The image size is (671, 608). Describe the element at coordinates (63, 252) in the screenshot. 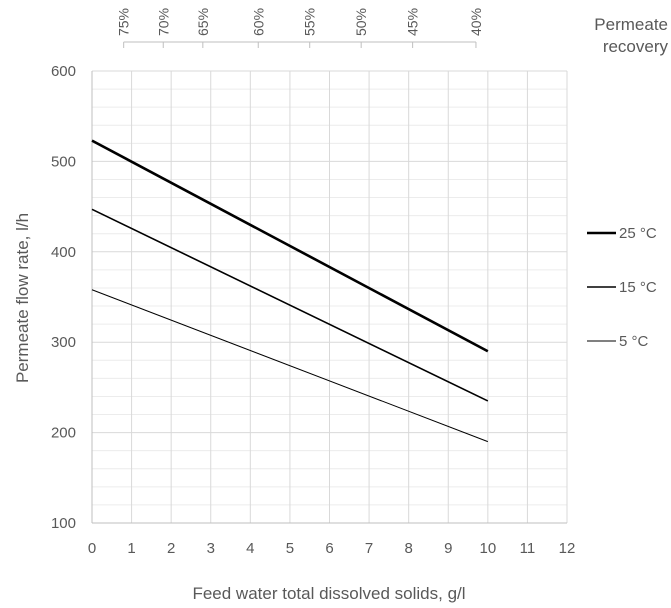

I see `y-tick-label: 400` at that location.